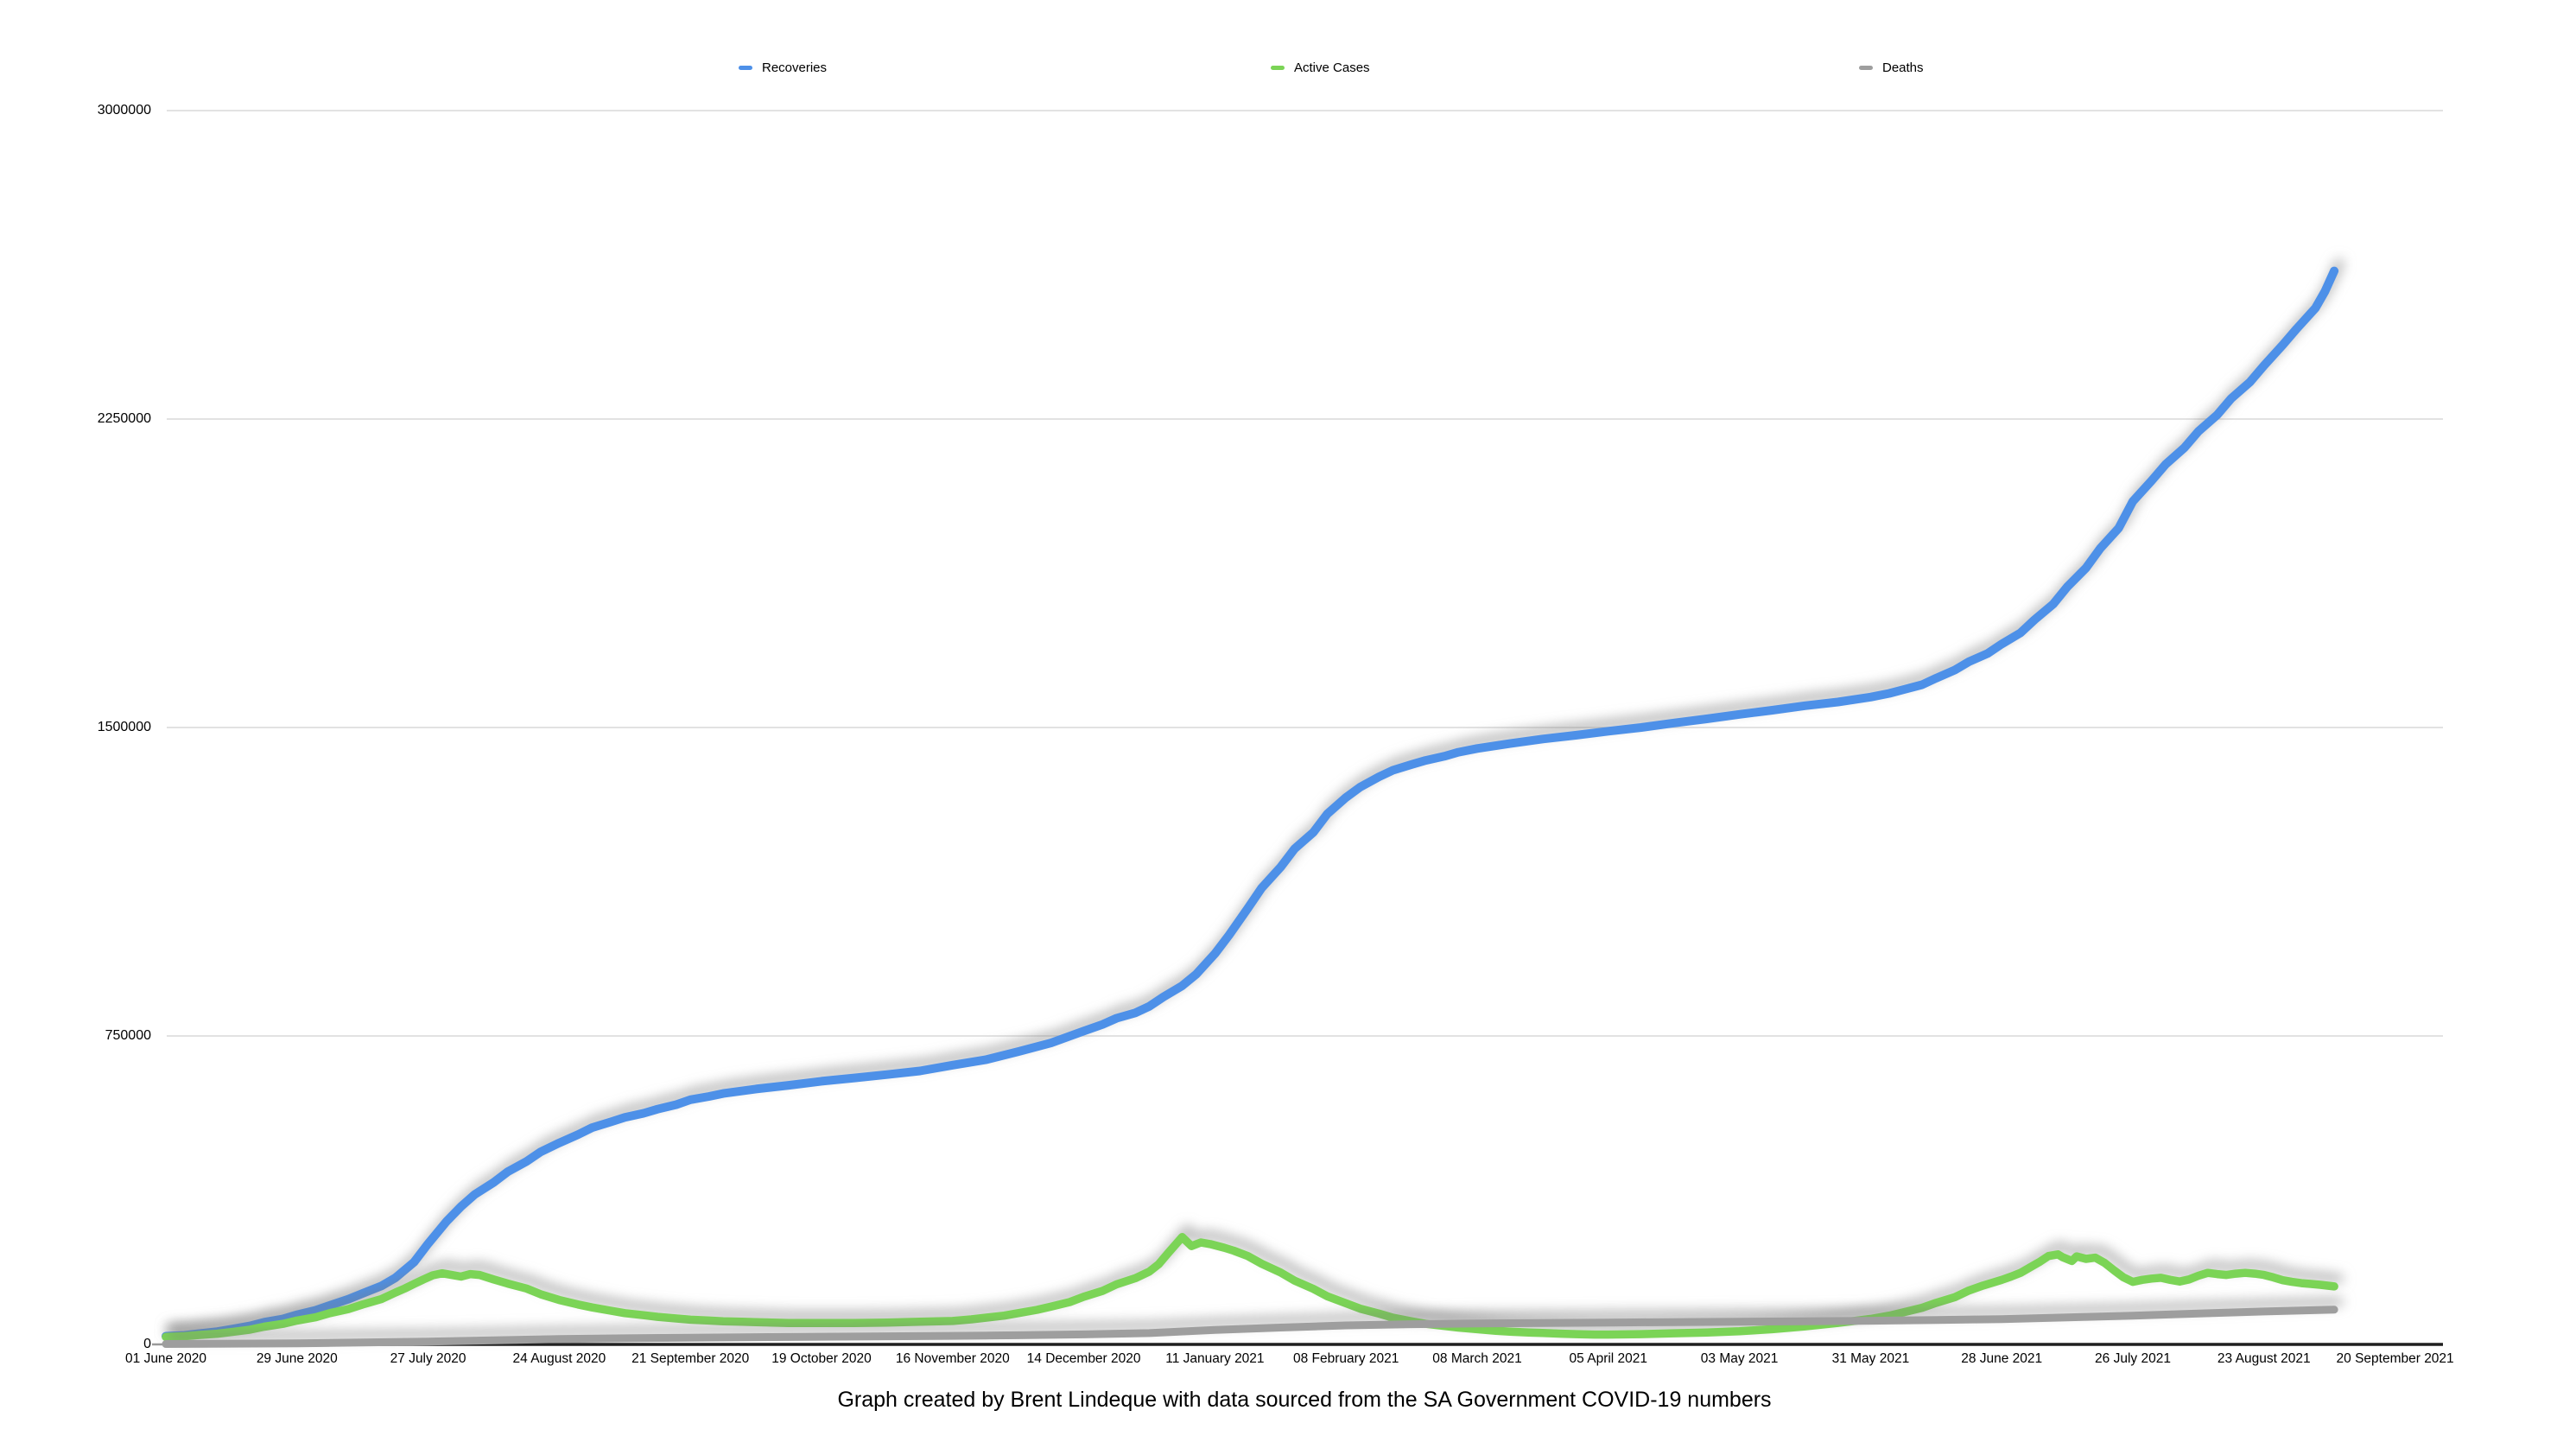  What do you see at coordinates (2133, 1359) in the screenshot?
I see `x-axis-label: 26 July 2021` at bounding box center [2133, 1359].